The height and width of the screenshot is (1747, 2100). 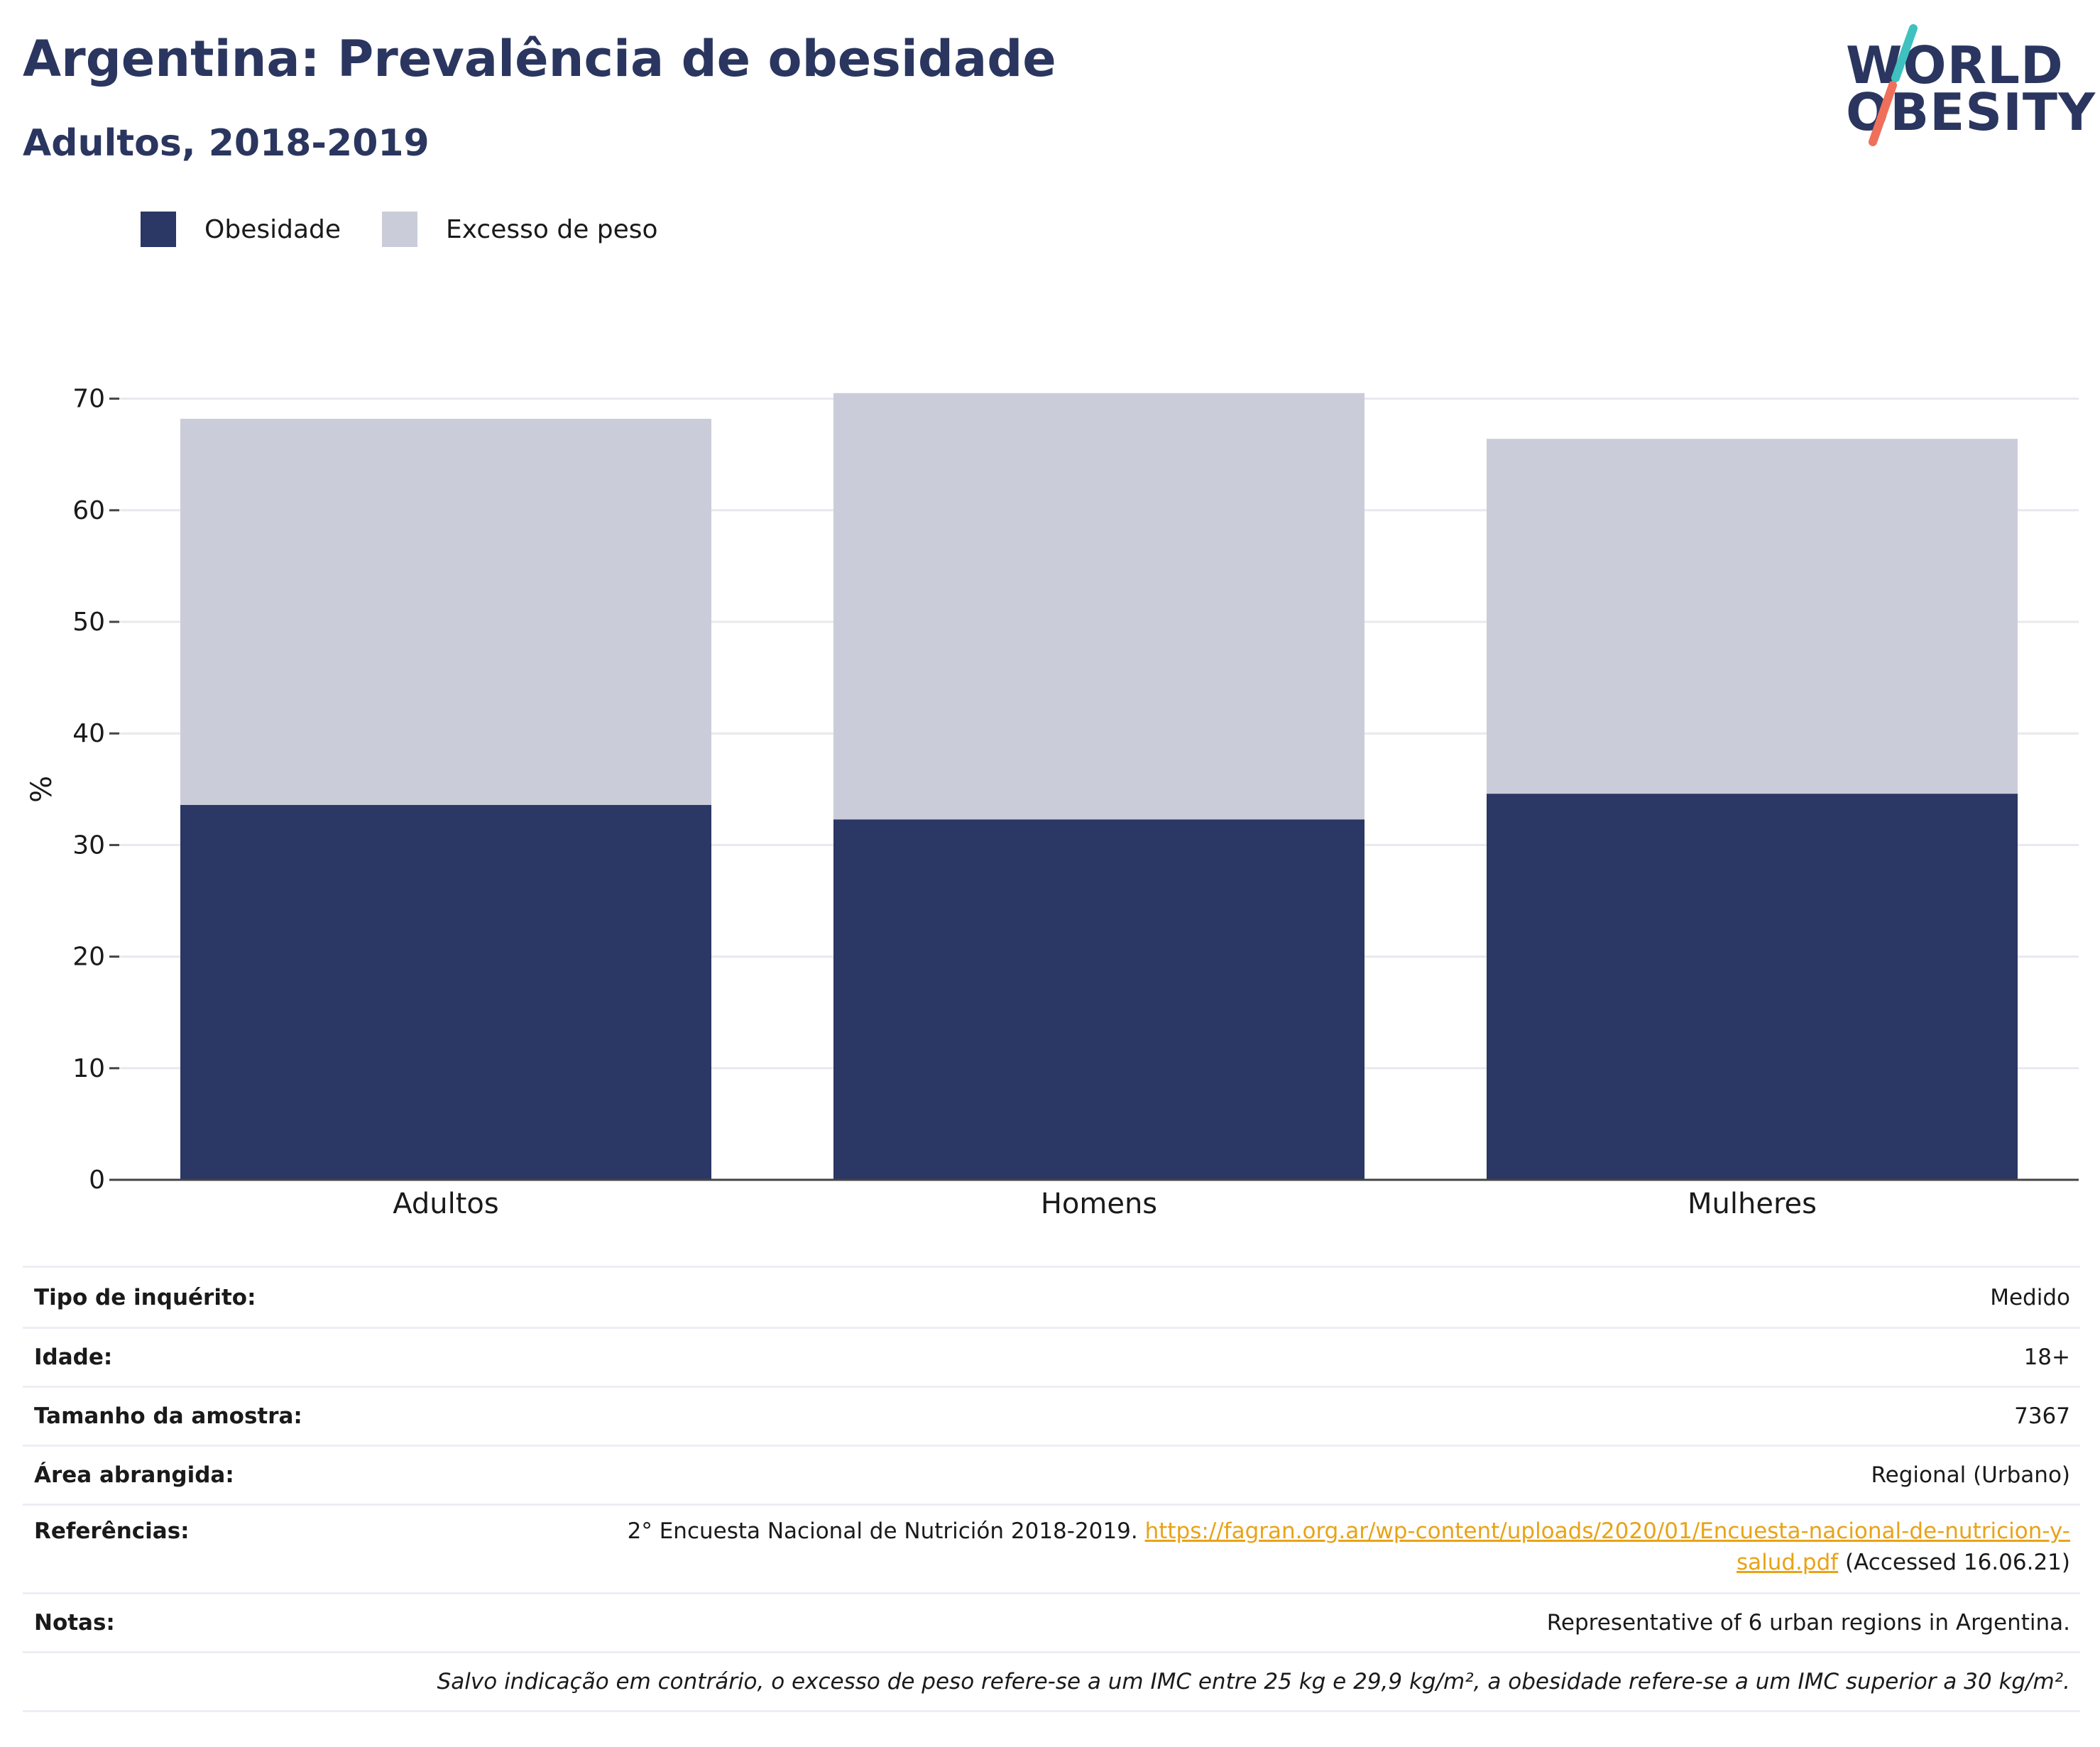 What do you see at coordinates (445, 992) in the screenshot?
I see `bar-obesity-adultos` at bounding box center [445, 992].